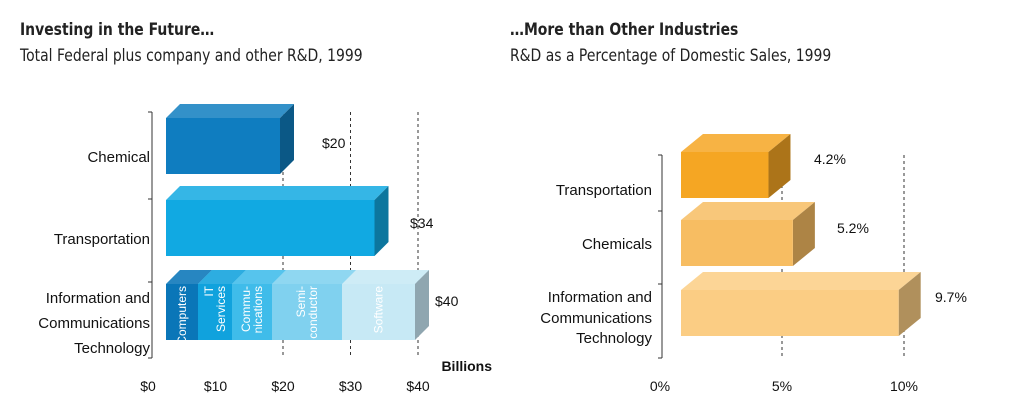  I want to click on right-category-label: Information and, so click(600, 297).